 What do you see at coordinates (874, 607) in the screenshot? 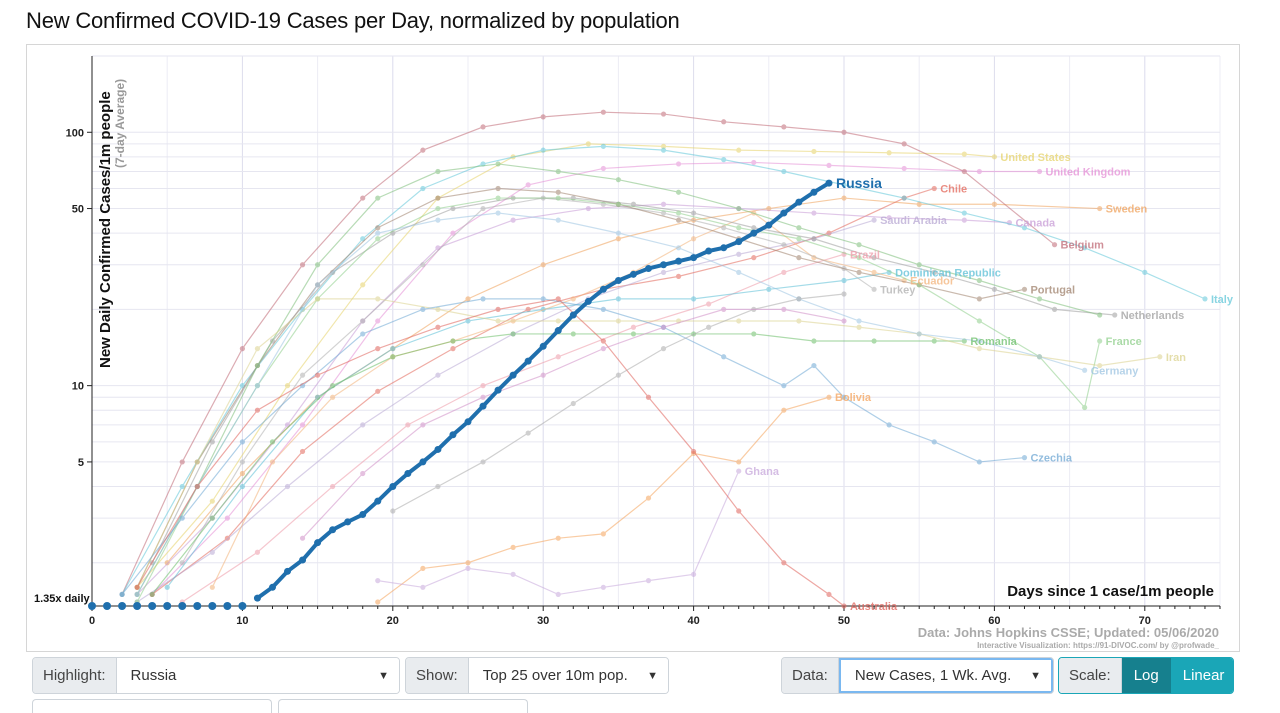
I see `series-label: Australia` at bounding box center [874, 607].